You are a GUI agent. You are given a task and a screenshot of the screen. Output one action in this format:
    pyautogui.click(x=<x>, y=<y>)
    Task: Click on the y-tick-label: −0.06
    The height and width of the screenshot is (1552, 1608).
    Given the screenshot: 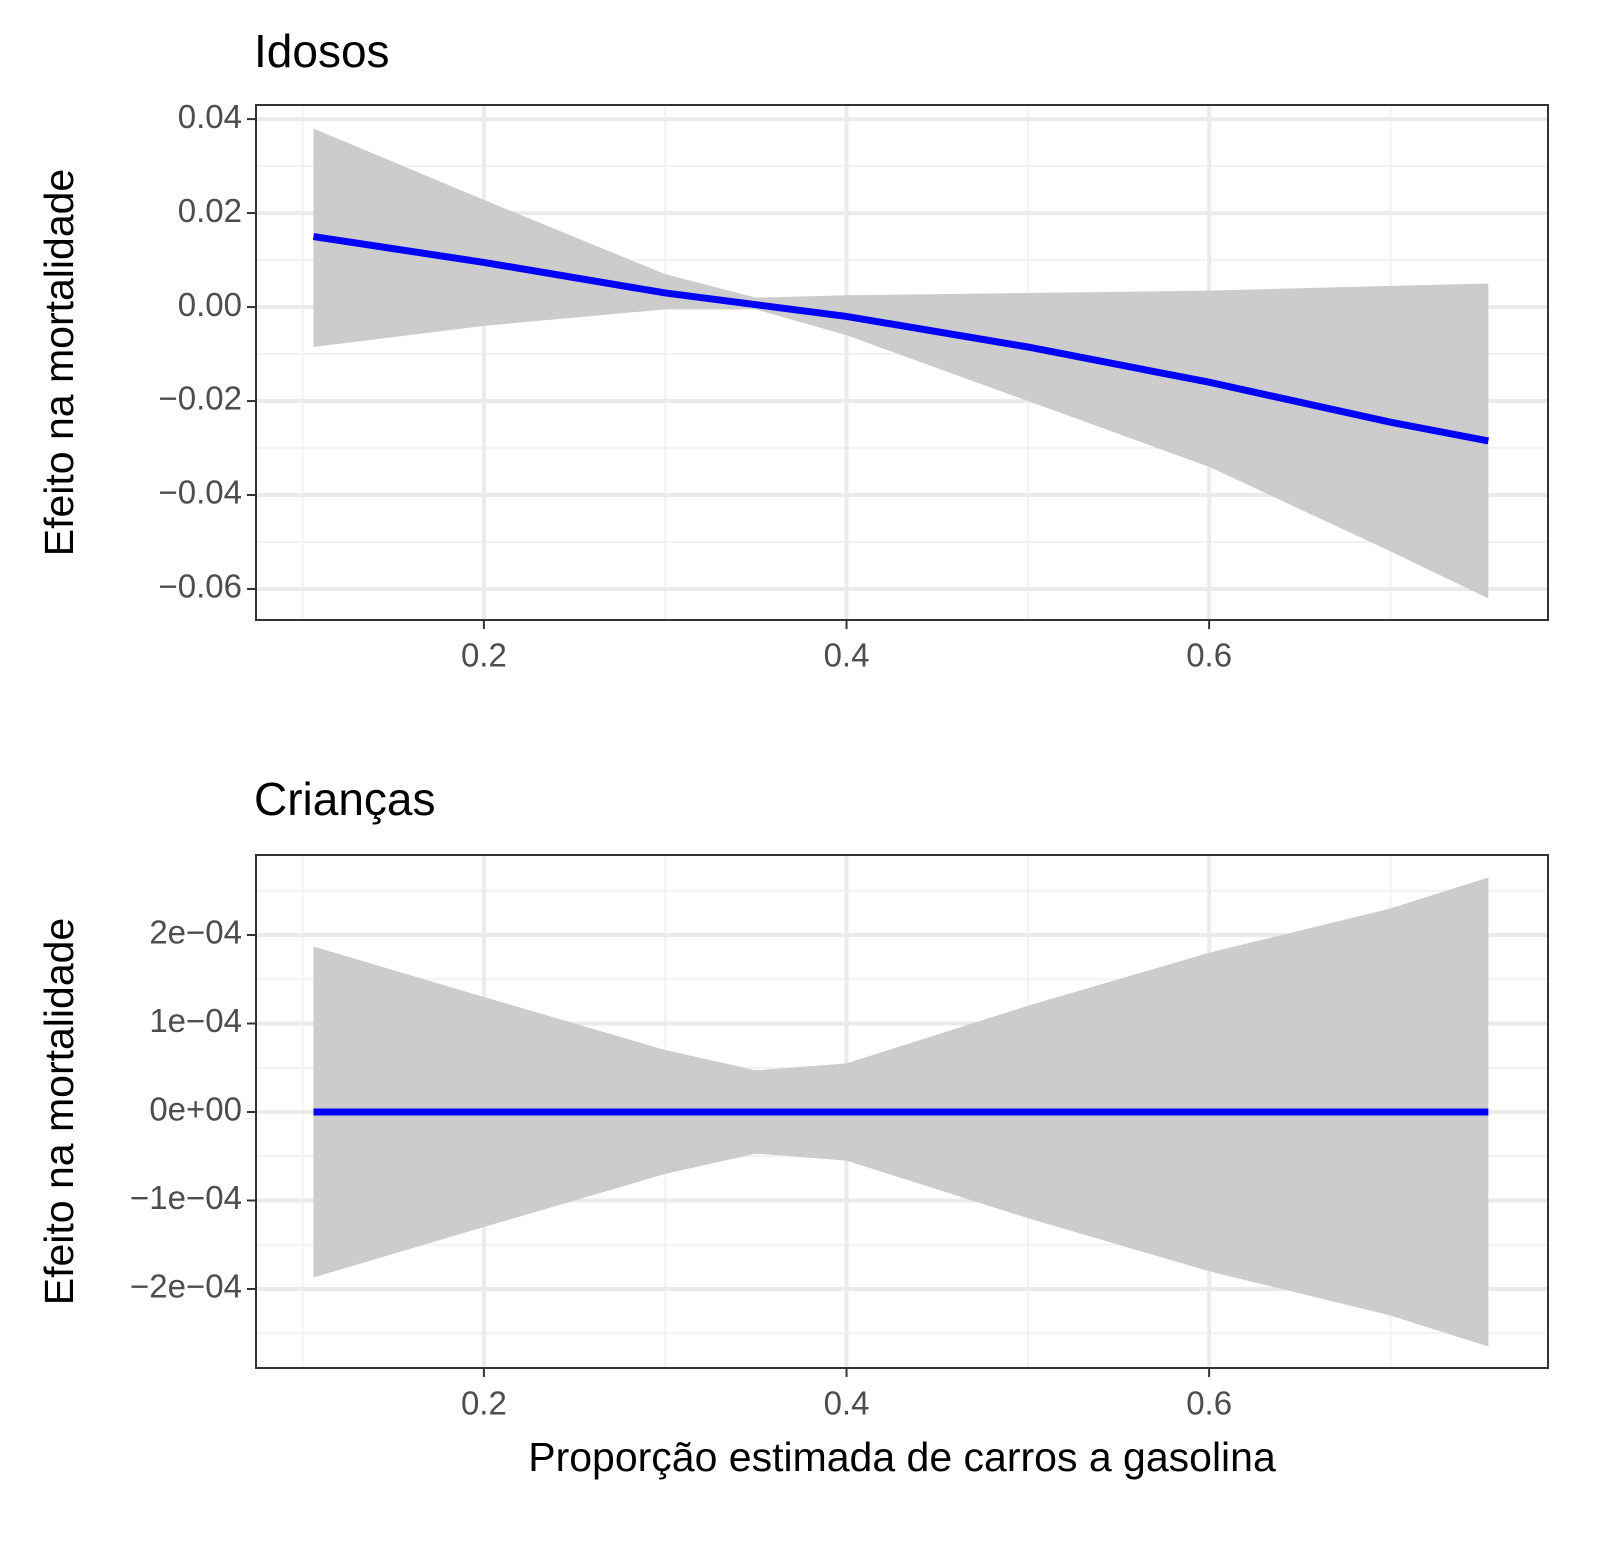 What is the action you would take?
    pyautogui.click(x=201, y=586)
    